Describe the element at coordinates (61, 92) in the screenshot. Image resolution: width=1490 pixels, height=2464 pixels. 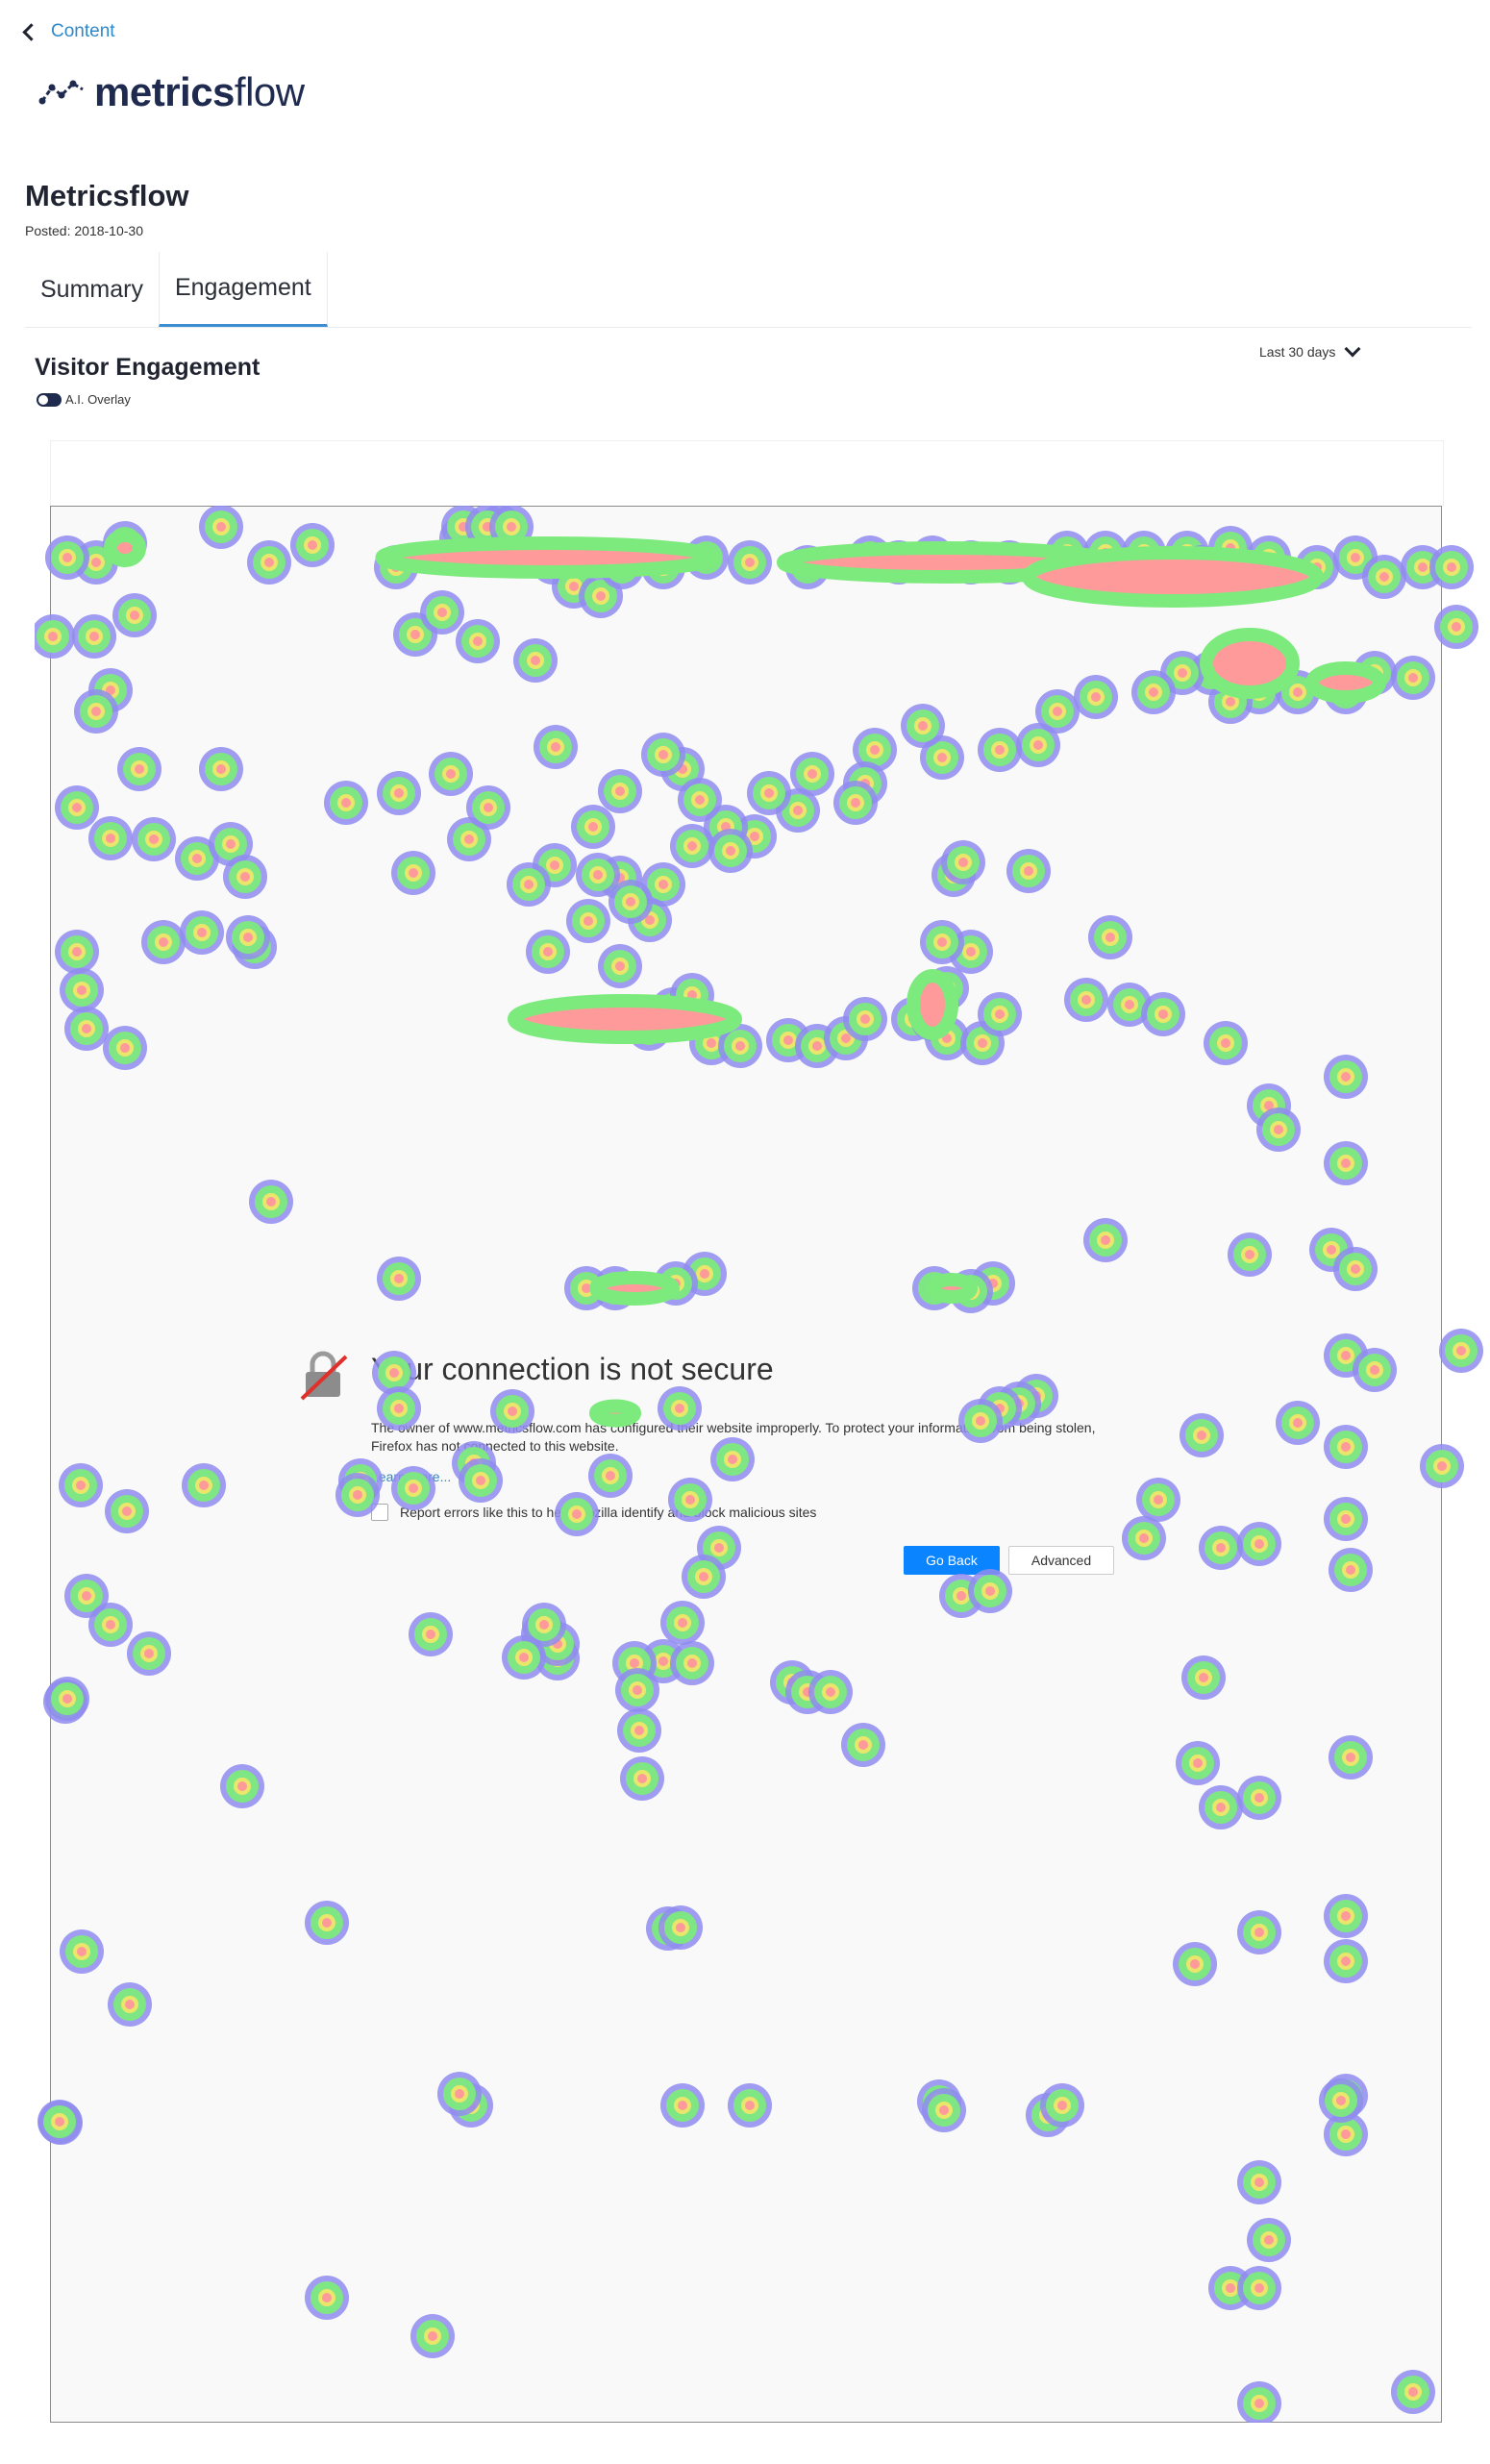
I see `trend-line-icon` at that location.